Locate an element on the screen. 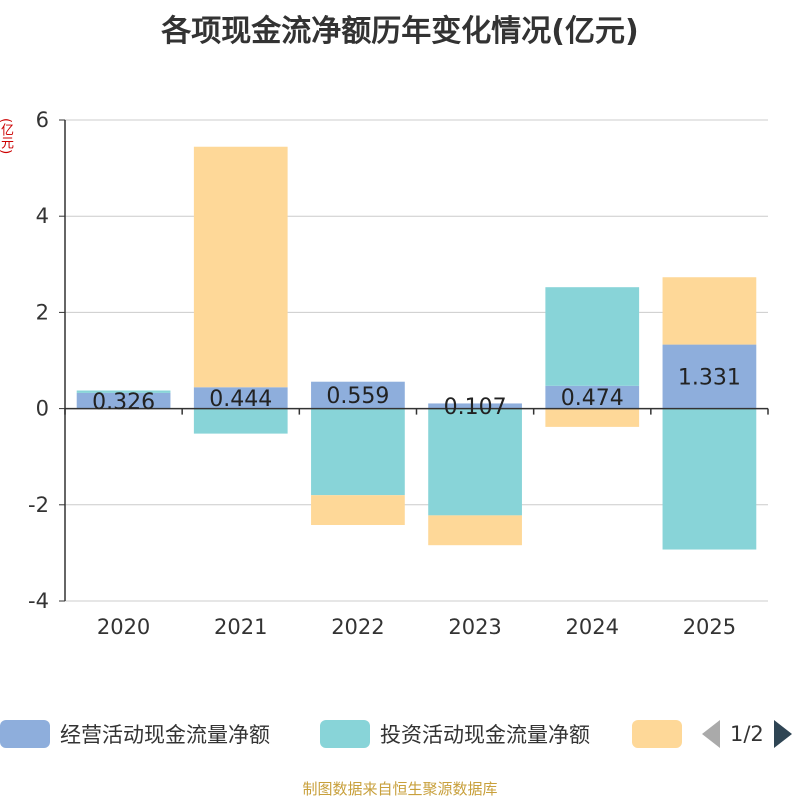 The image size is (800, 800). bar-series2-2024 is located at coordinates (592, 336).